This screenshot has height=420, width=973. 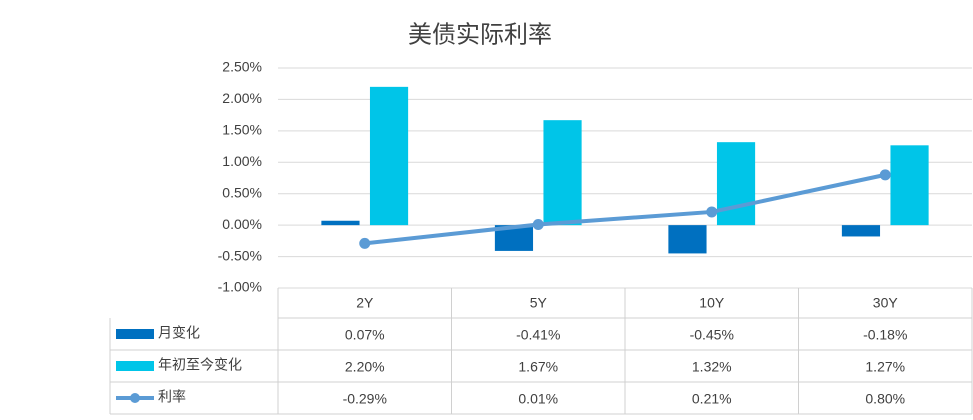 What do you see at coordinates (242, 130) in the screenshot?
I see `y-tick-label: 1.50%` at bounding box center [242, 130].